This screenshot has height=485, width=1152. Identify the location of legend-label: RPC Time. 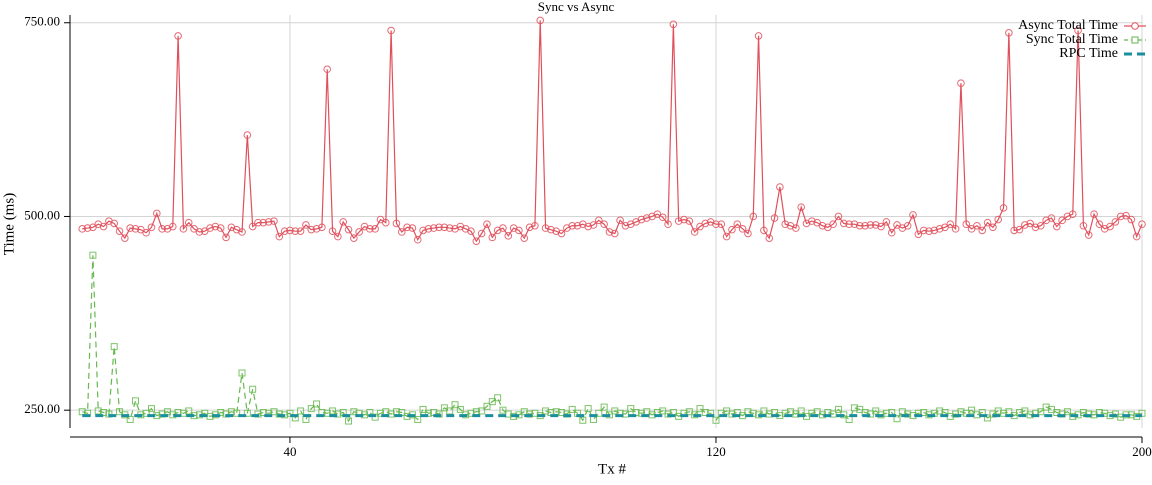
(1088, 53).